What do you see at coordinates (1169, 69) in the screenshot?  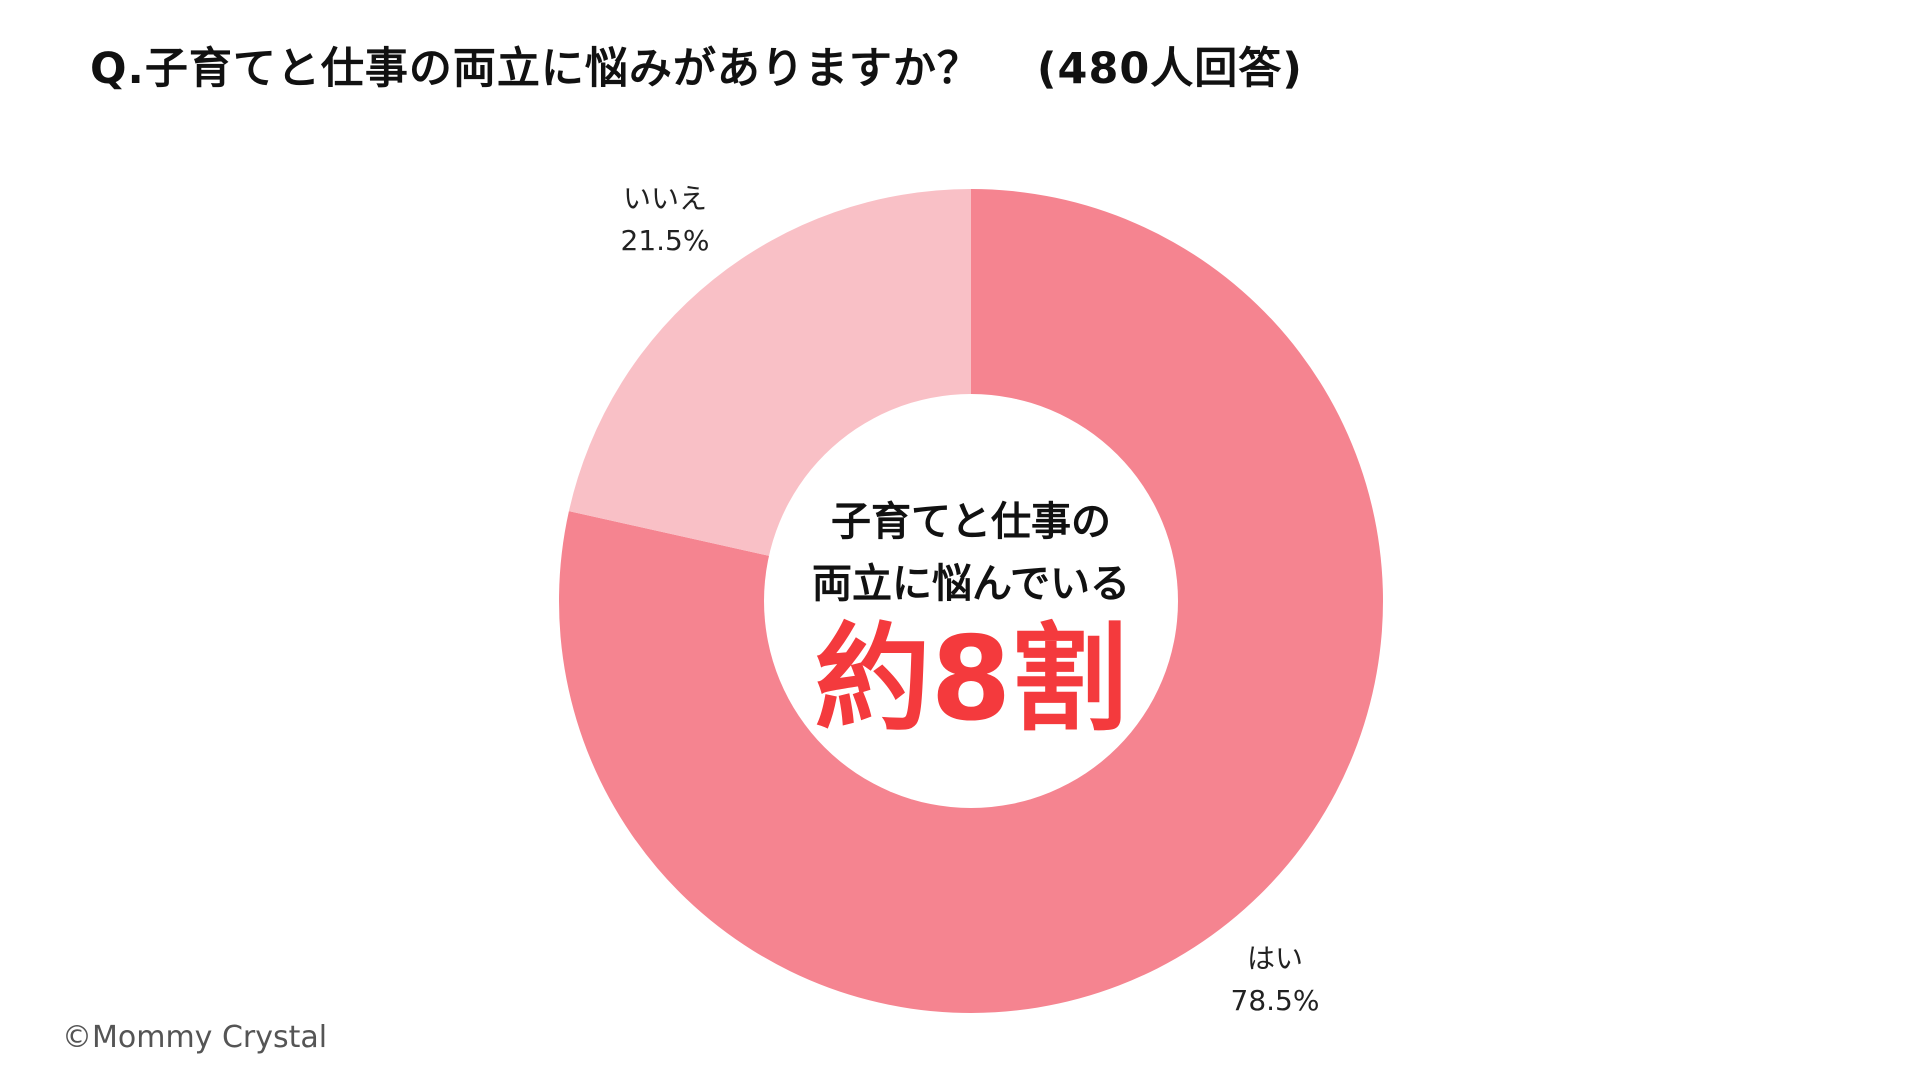 I see `respondents-note: (480人回答)` at bounding box center [1169, 69].